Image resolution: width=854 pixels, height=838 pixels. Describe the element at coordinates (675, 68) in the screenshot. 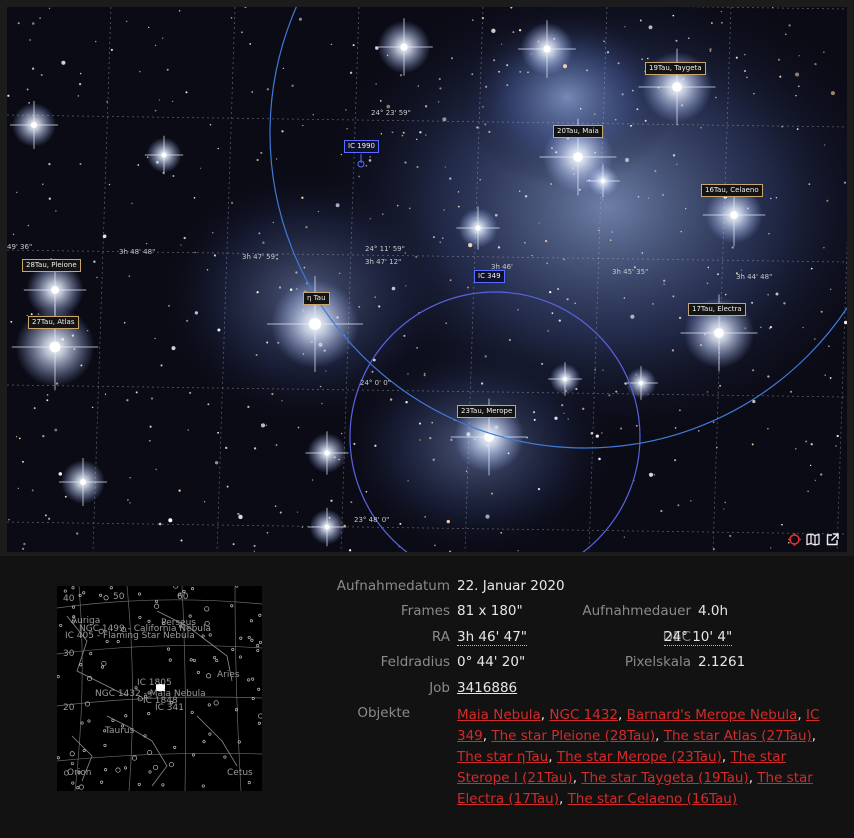

I see `label-taygeta: 19Tau, Taygeta` at that location.